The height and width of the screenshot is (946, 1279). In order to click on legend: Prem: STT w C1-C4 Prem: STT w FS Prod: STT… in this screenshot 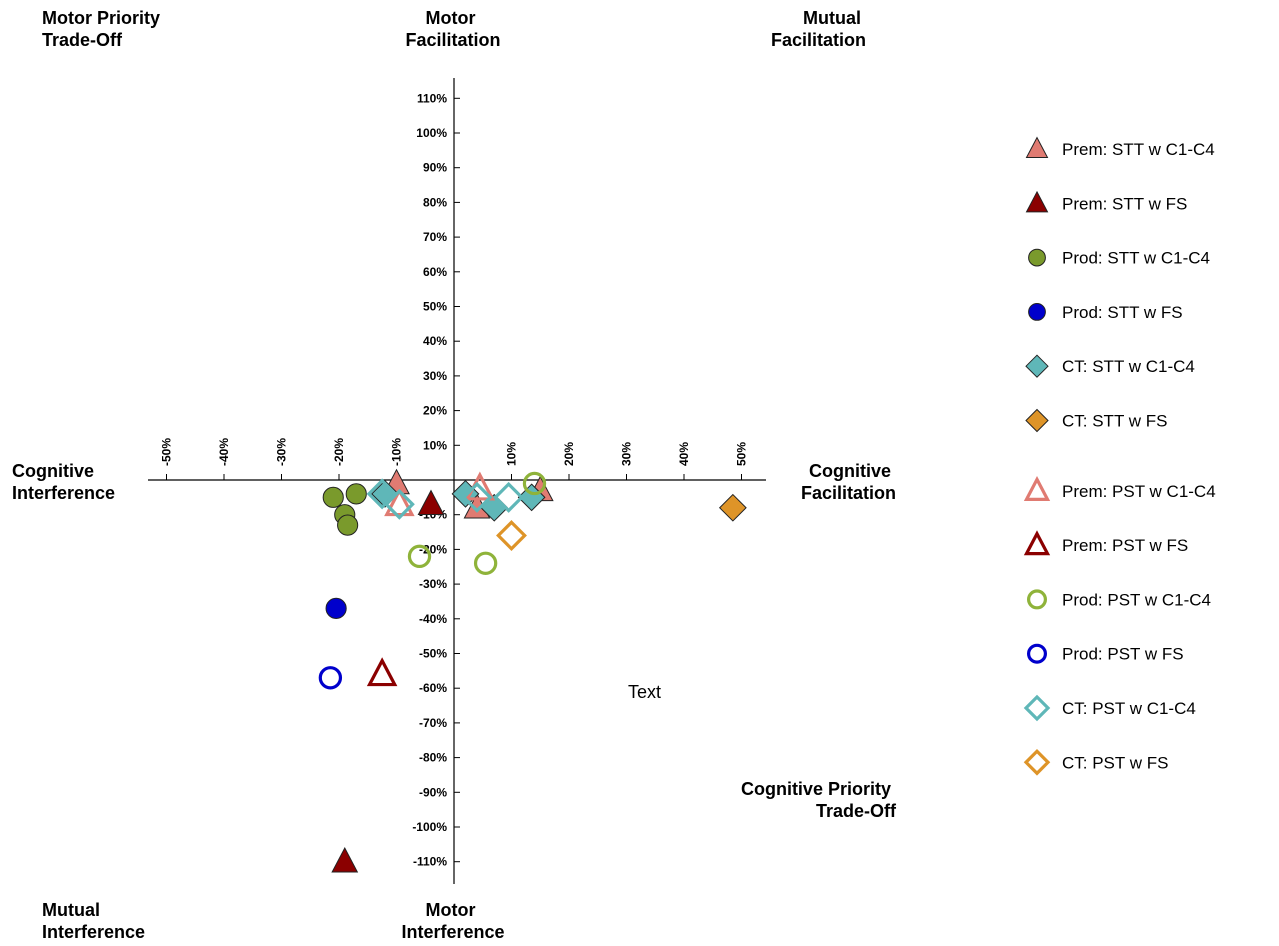, I will do `click(1119, 456)`.